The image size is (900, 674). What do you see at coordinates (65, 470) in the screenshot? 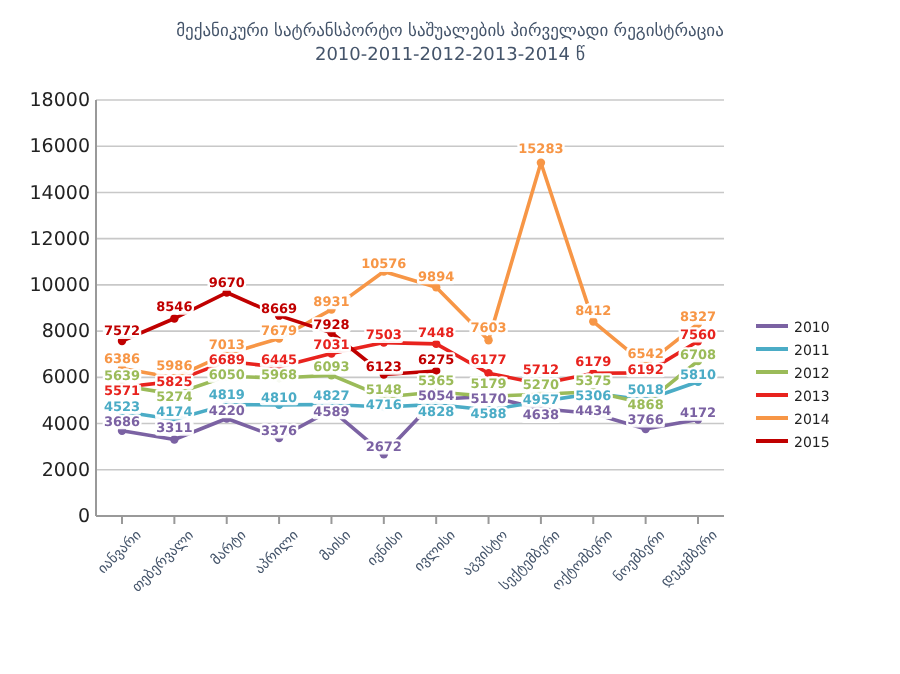
I see `y-tick-label: 2000` at bounding box center [65, 470].